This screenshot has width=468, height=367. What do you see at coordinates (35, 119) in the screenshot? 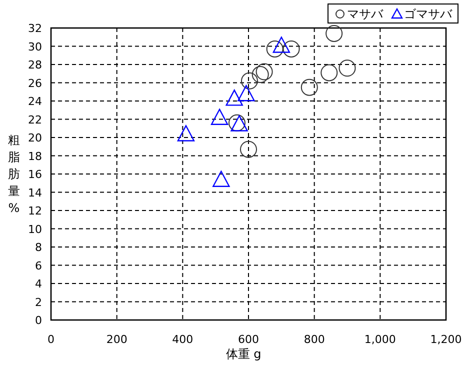
I see `y-tick-label: 22` at bounding box center [35, 119].